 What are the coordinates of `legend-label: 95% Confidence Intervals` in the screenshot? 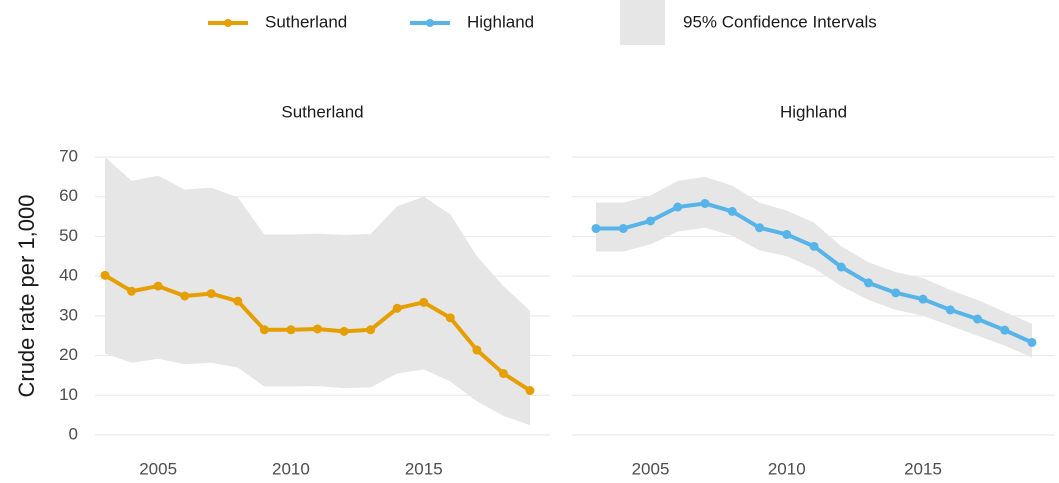 It's located at (780, 21).